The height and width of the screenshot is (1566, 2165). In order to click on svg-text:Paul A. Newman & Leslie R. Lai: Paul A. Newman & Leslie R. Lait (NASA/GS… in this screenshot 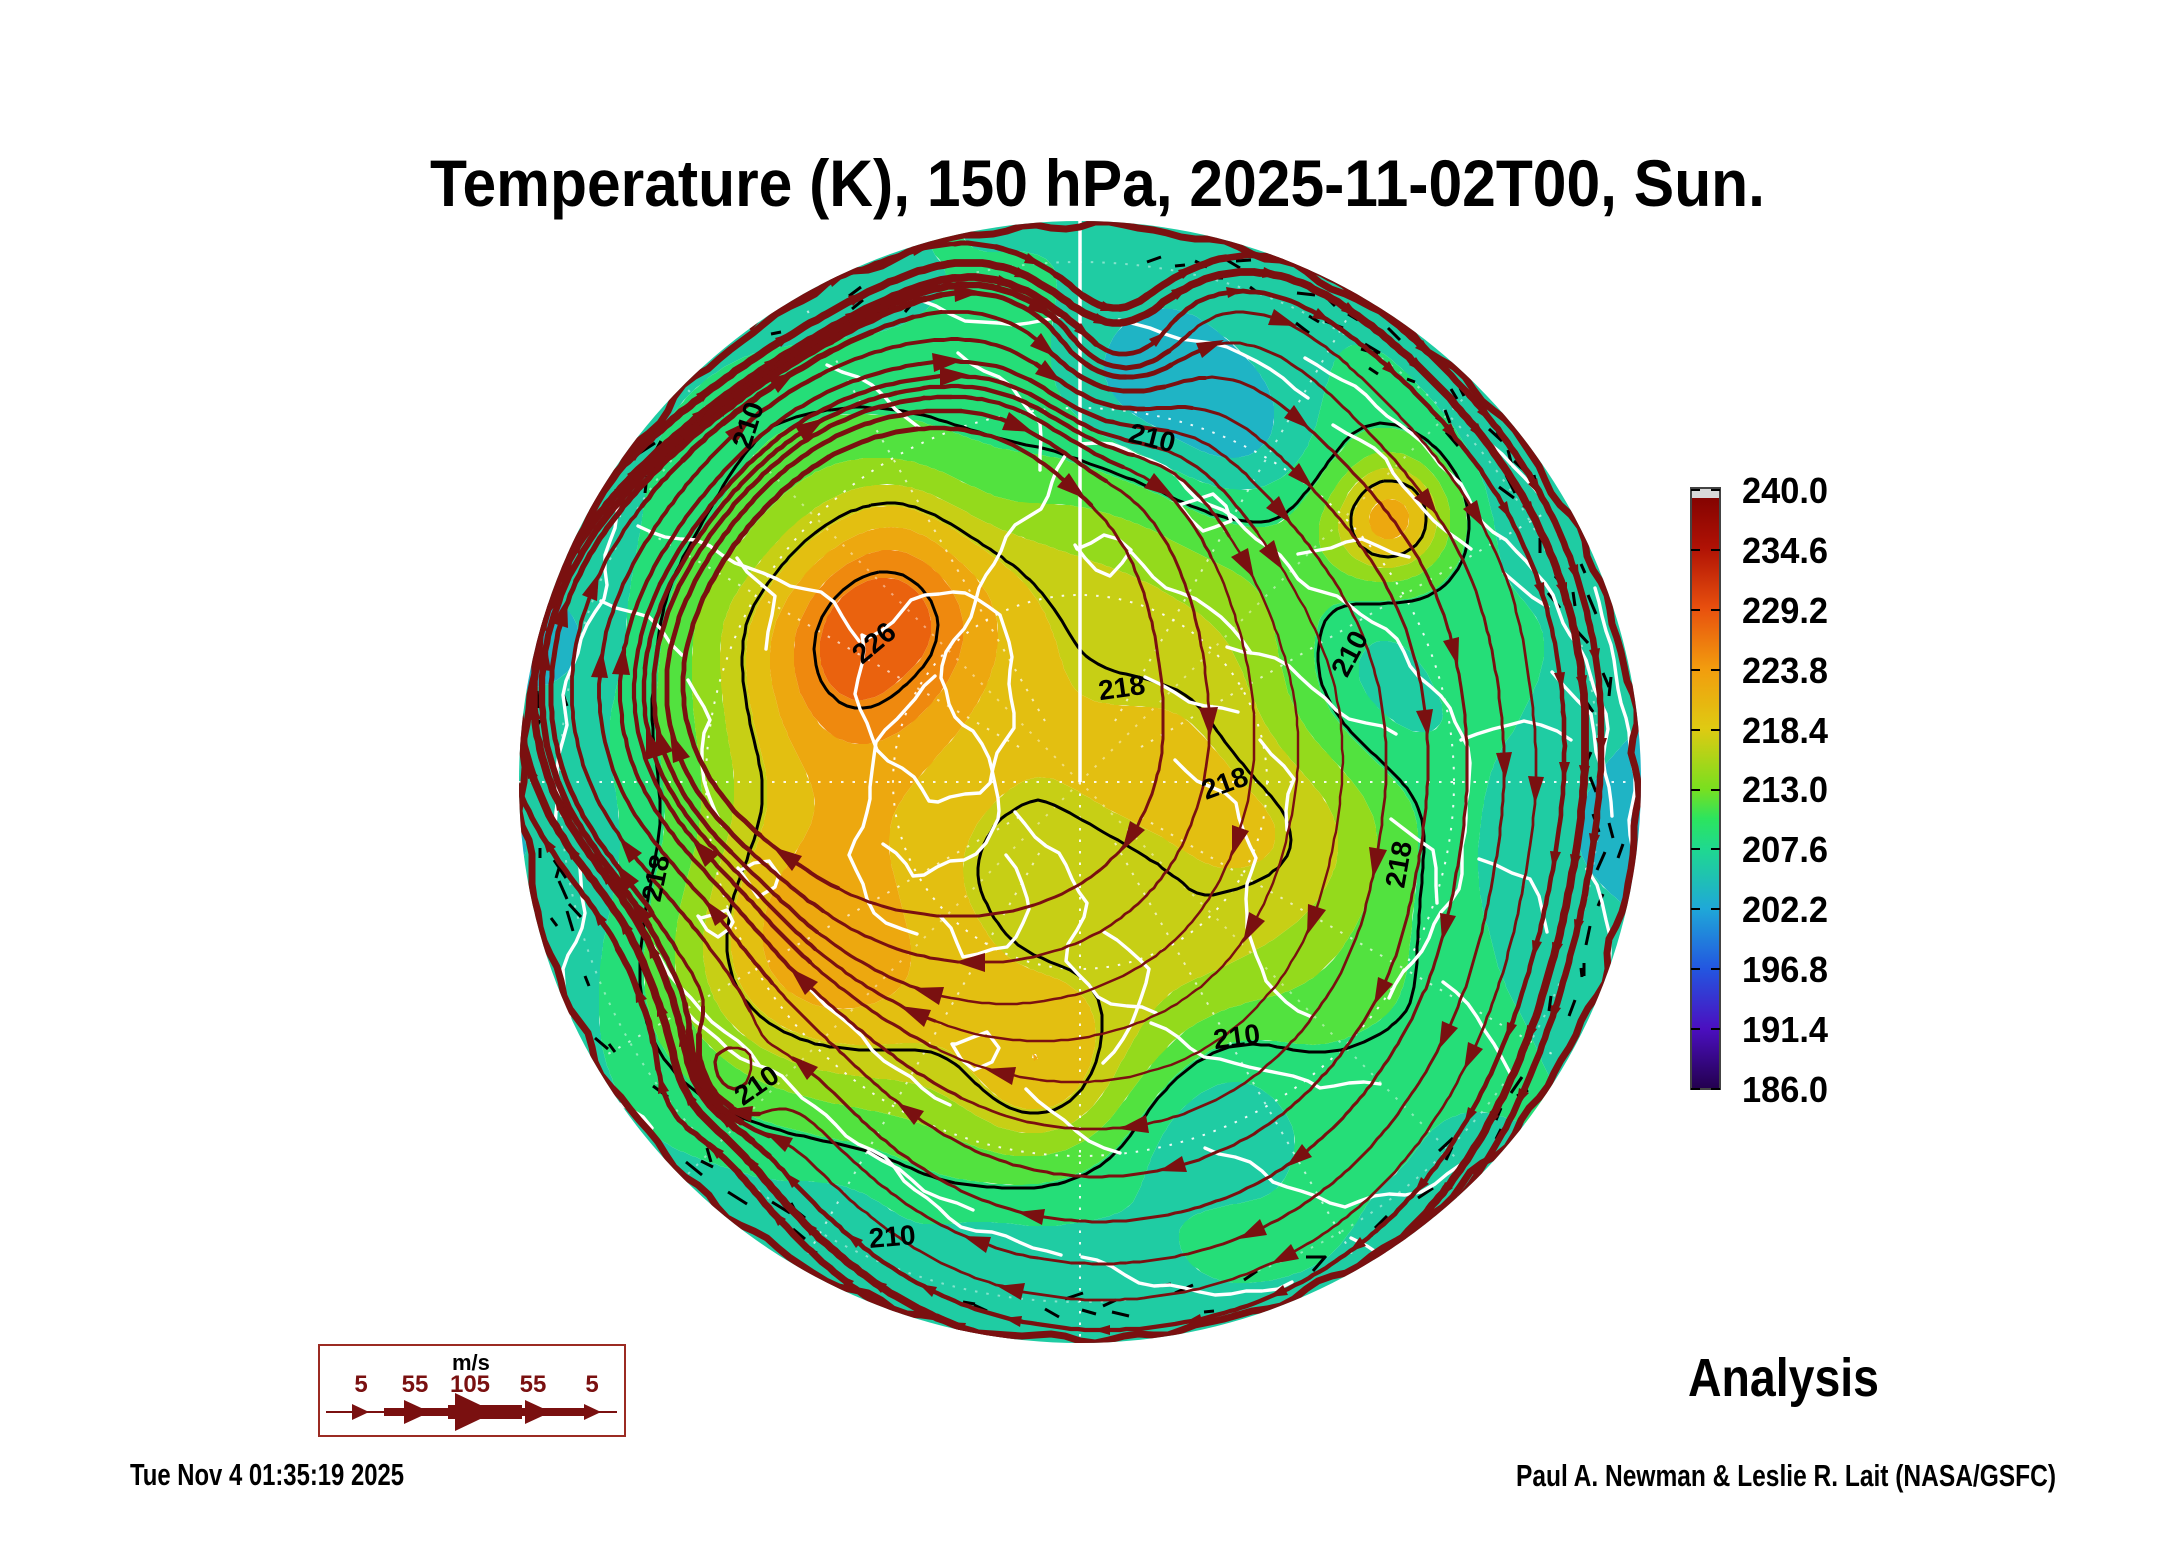, I will do `click(1786, 1475)`.